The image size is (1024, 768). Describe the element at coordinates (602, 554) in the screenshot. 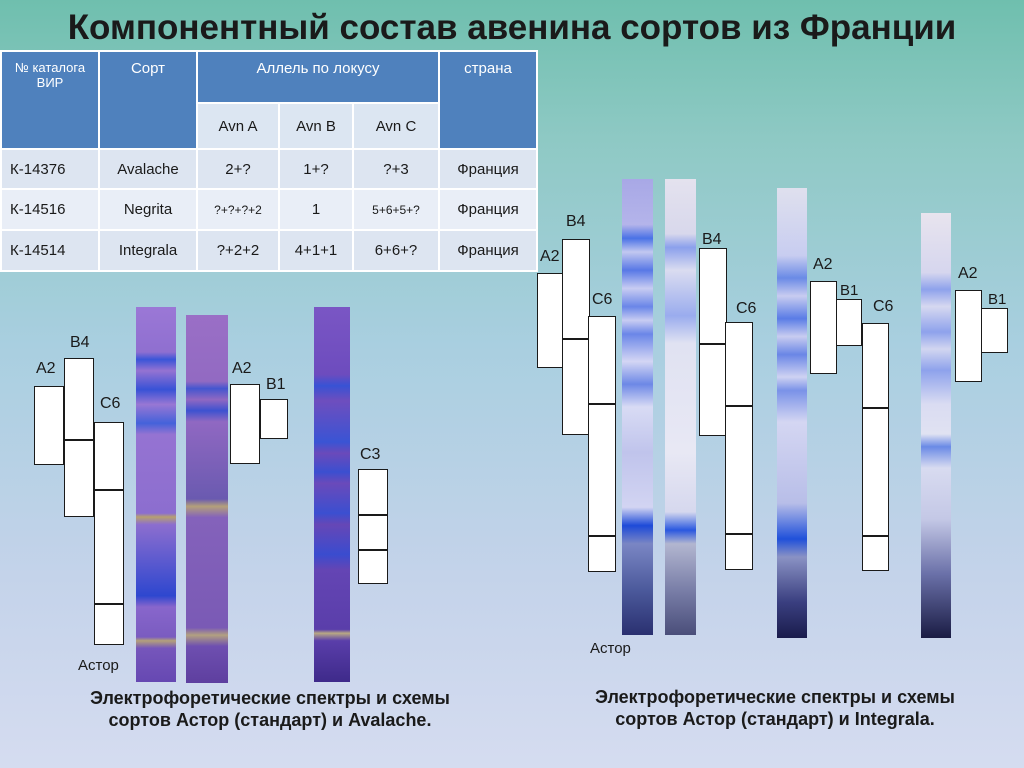

I see `scheme-box-c6-r-lower` at that location.